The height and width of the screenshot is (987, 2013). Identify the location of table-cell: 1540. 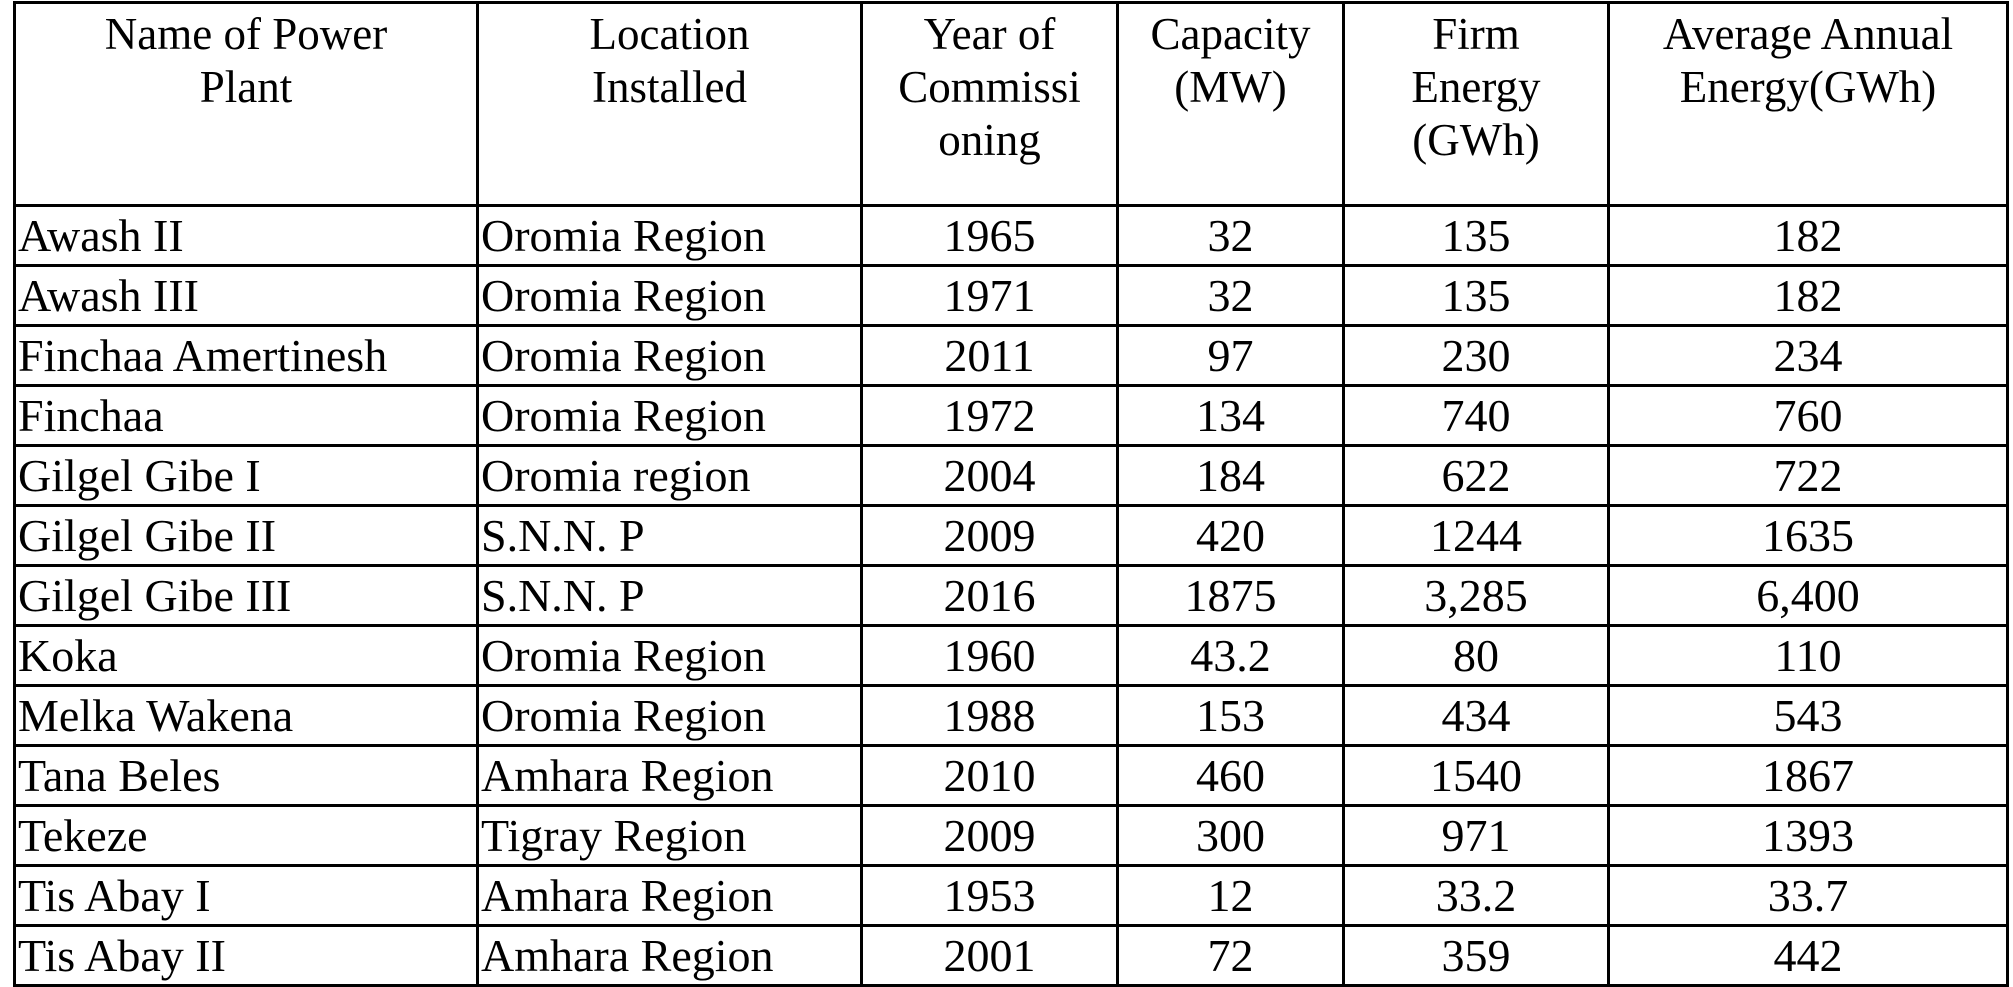
(1476, 775).